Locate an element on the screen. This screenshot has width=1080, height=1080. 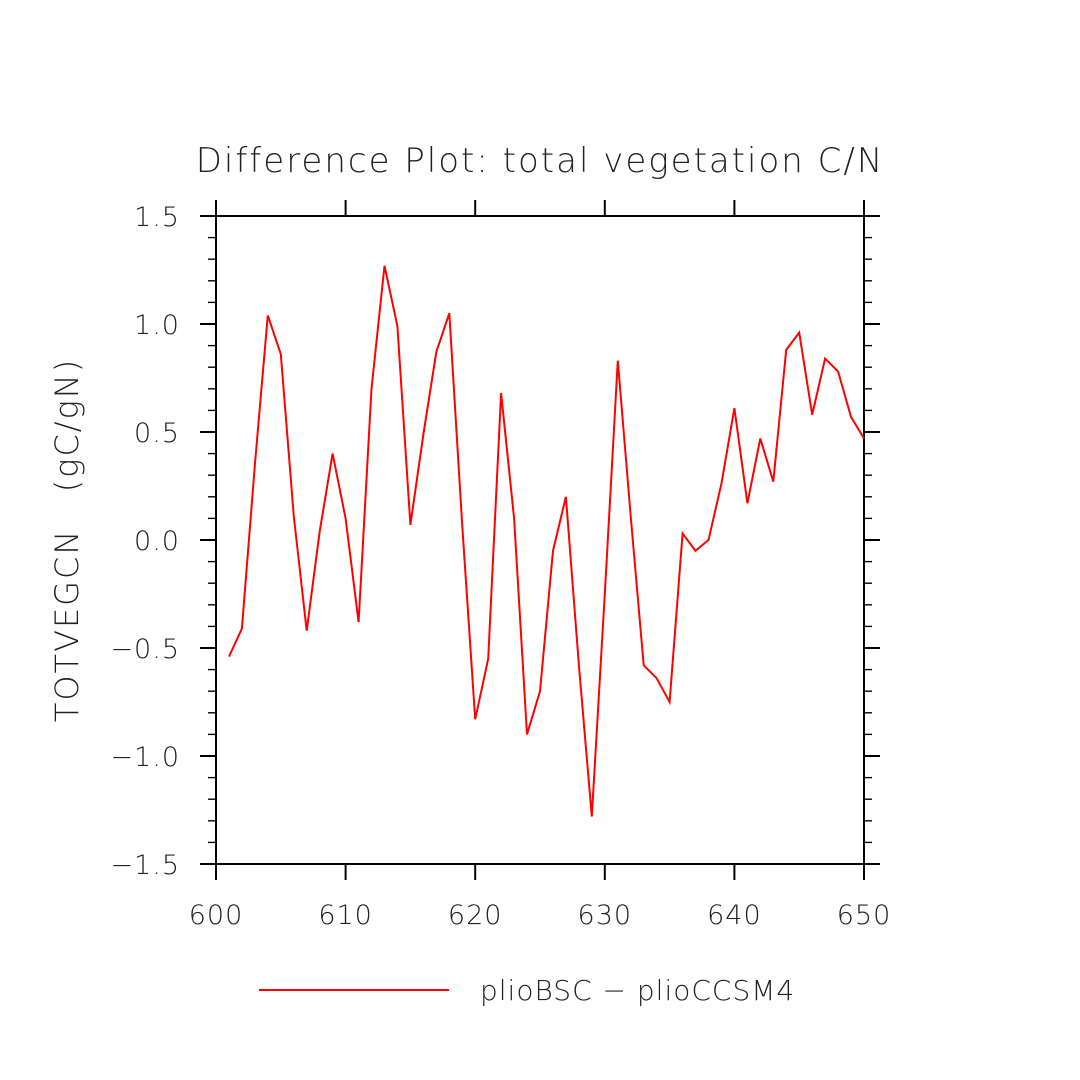
x-tick-label: 650 is located at coordinates (864, 915).